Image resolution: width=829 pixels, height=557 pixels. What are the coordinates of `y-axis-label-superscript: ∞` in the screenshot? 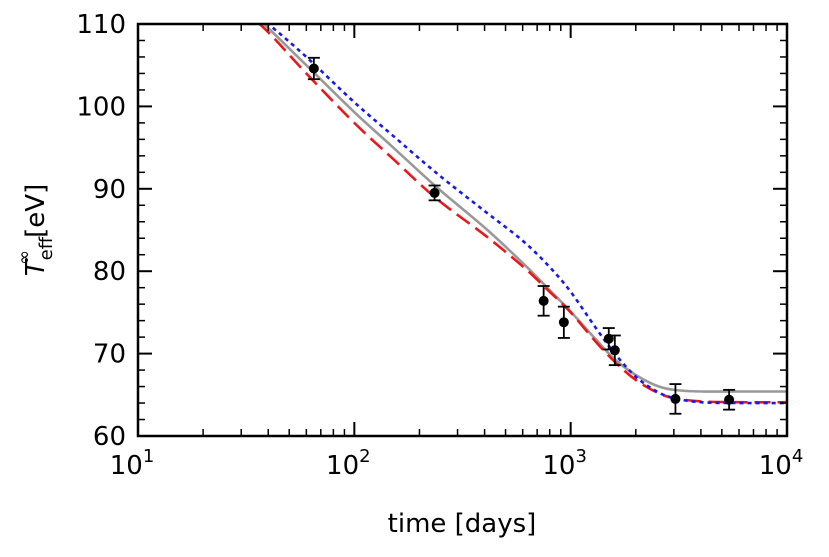 It's located at (24, 257).